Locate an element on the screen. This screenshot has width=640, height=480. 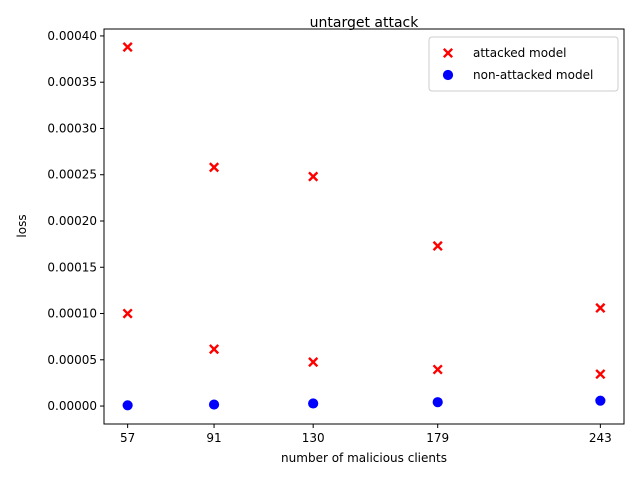
y-tick-label: 0.00035 is located at coordinates (72, 82).